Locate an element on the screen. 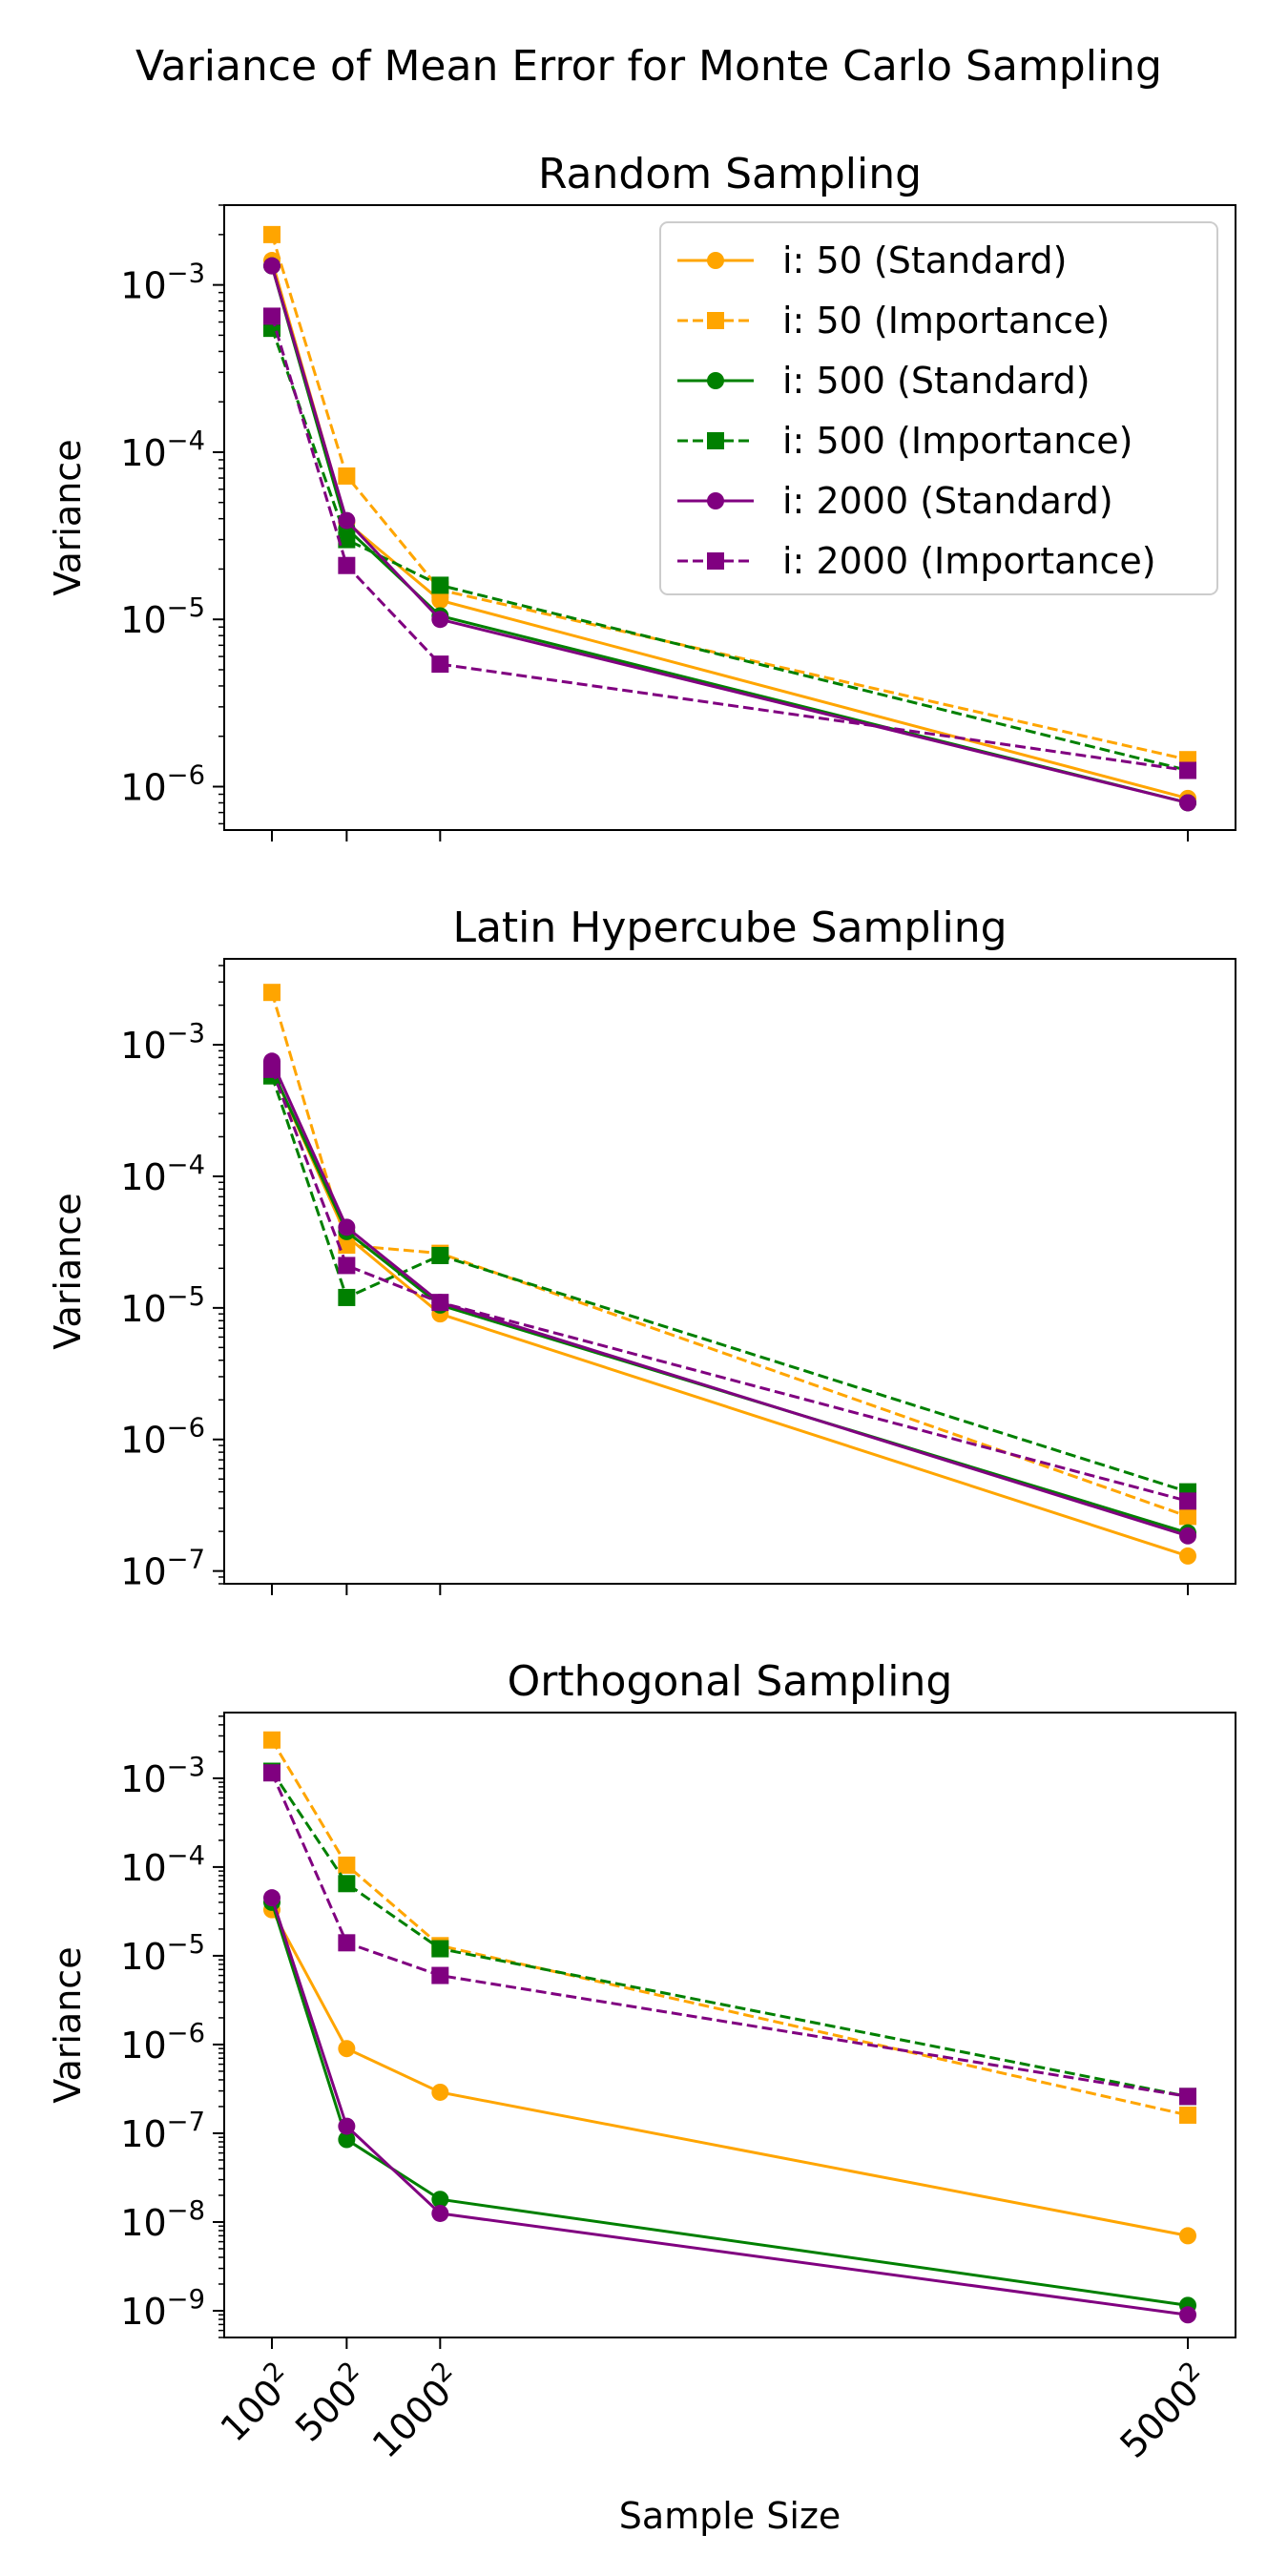  subplot-title: Latin Hypercube Sampling is located at coordinates (729, 928).